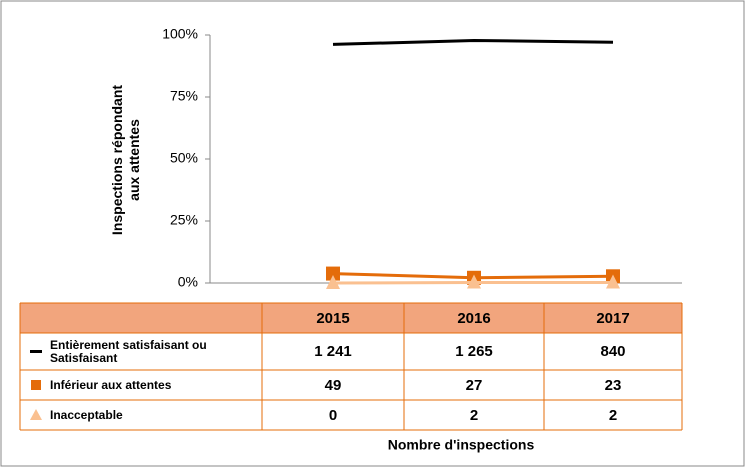 This screenshot has width=747, height=469. What do you see at coordinates (613, 351) in the screenshot?
I see `table-cell: 840` at bounding box center [613, 351].